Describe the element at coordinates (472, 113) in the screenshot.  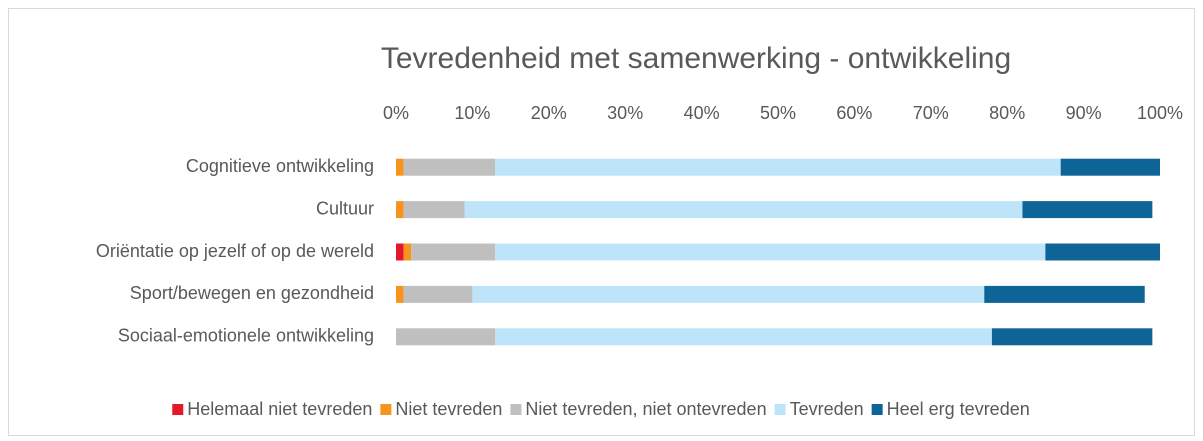
I see `x-tick-label: 10%` at that location.